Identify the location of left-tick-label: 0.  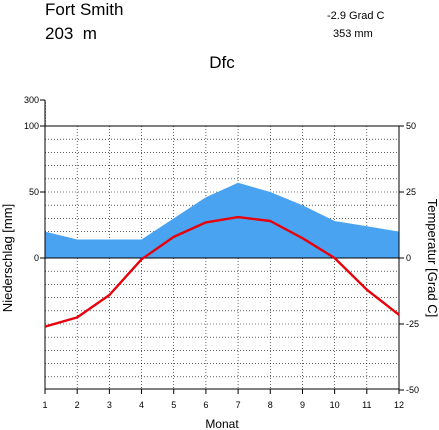
(36, 258).